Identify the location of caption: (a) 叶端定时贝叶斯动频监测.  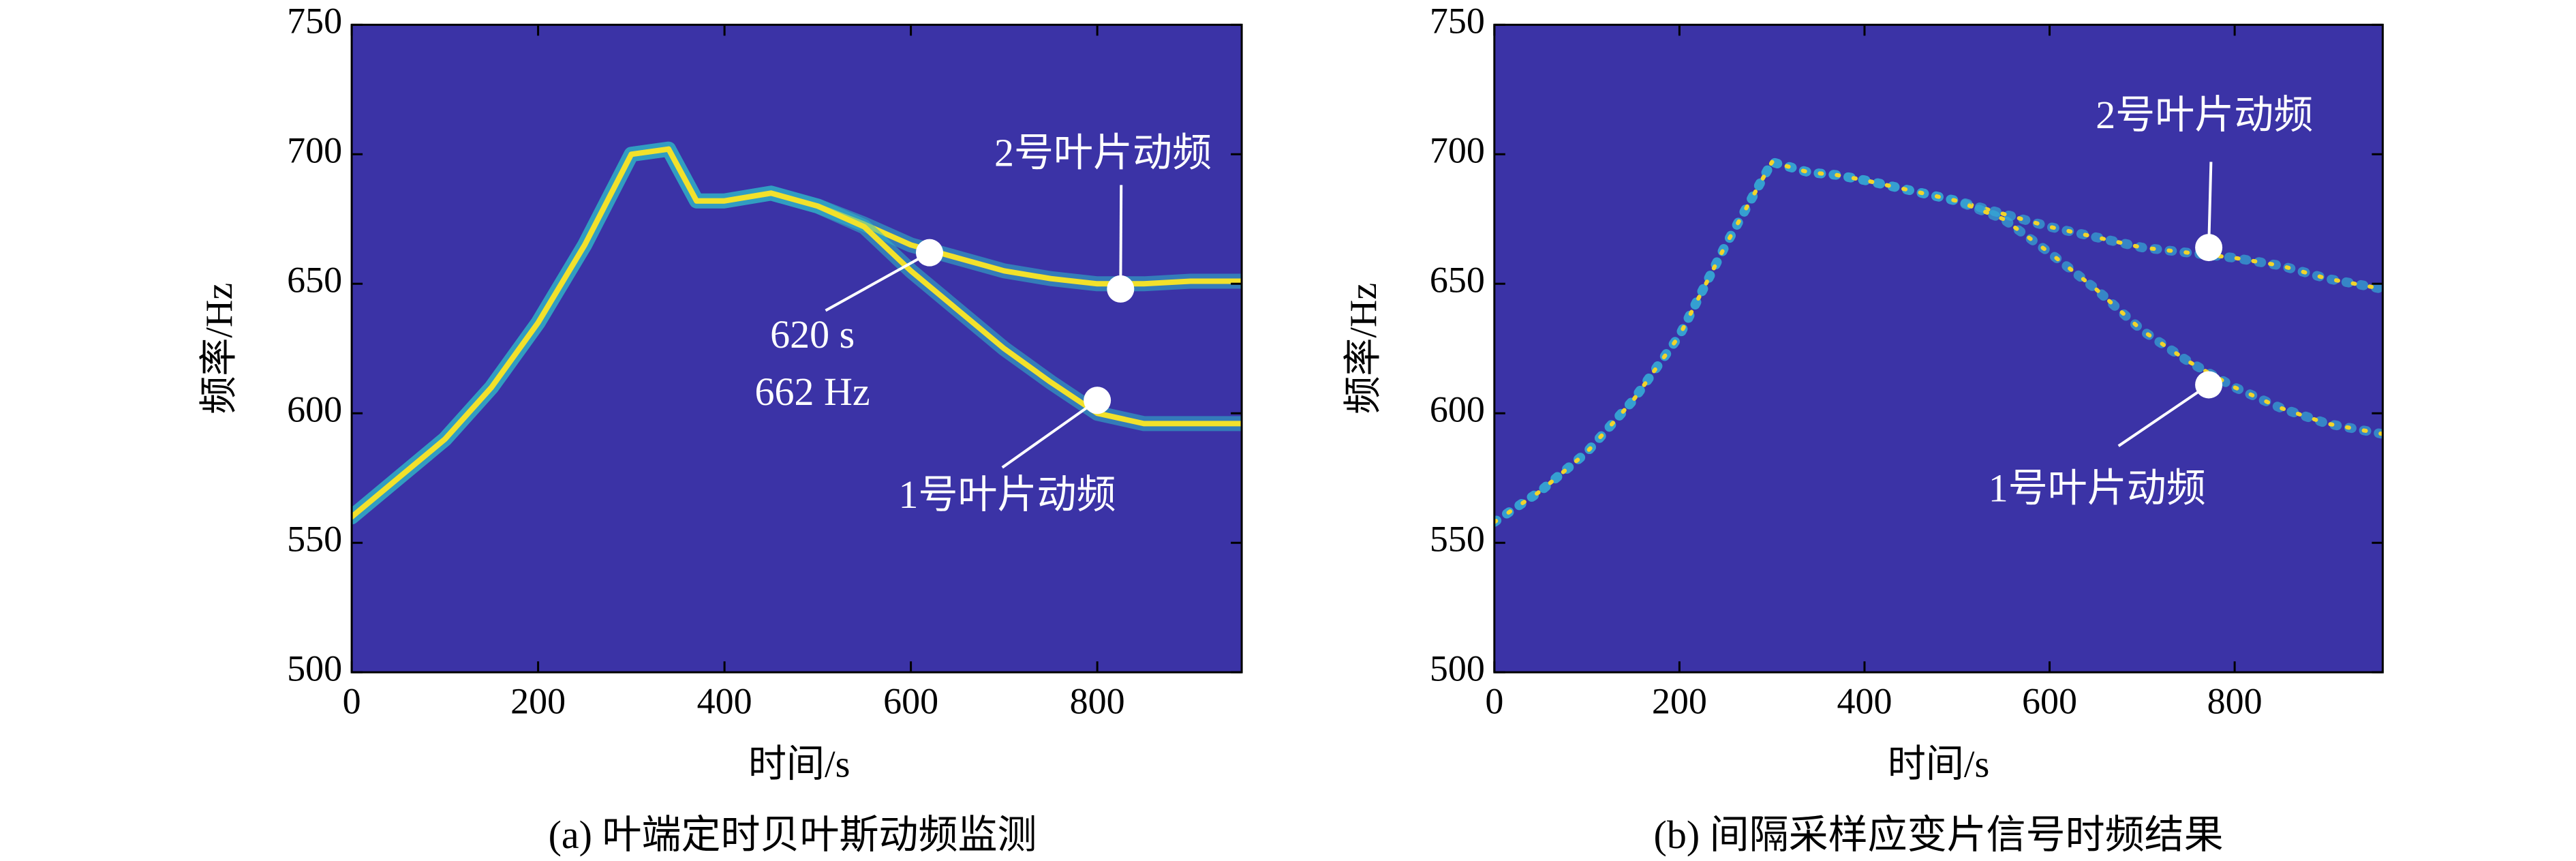
(793, 835).